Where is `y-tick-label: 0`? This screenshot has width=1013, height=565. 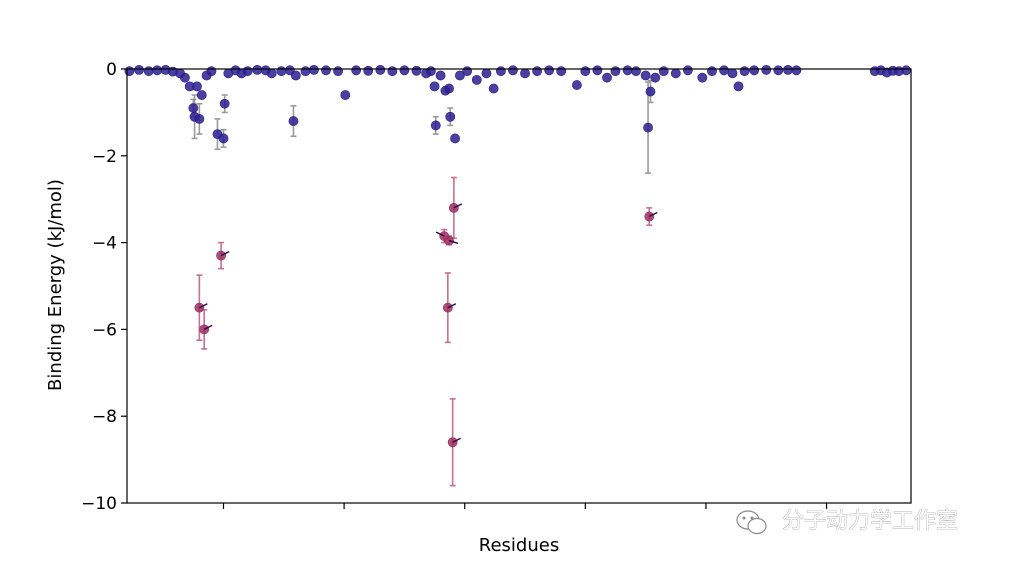 y-tick-label: 0 is located at coordinates (111, 70).